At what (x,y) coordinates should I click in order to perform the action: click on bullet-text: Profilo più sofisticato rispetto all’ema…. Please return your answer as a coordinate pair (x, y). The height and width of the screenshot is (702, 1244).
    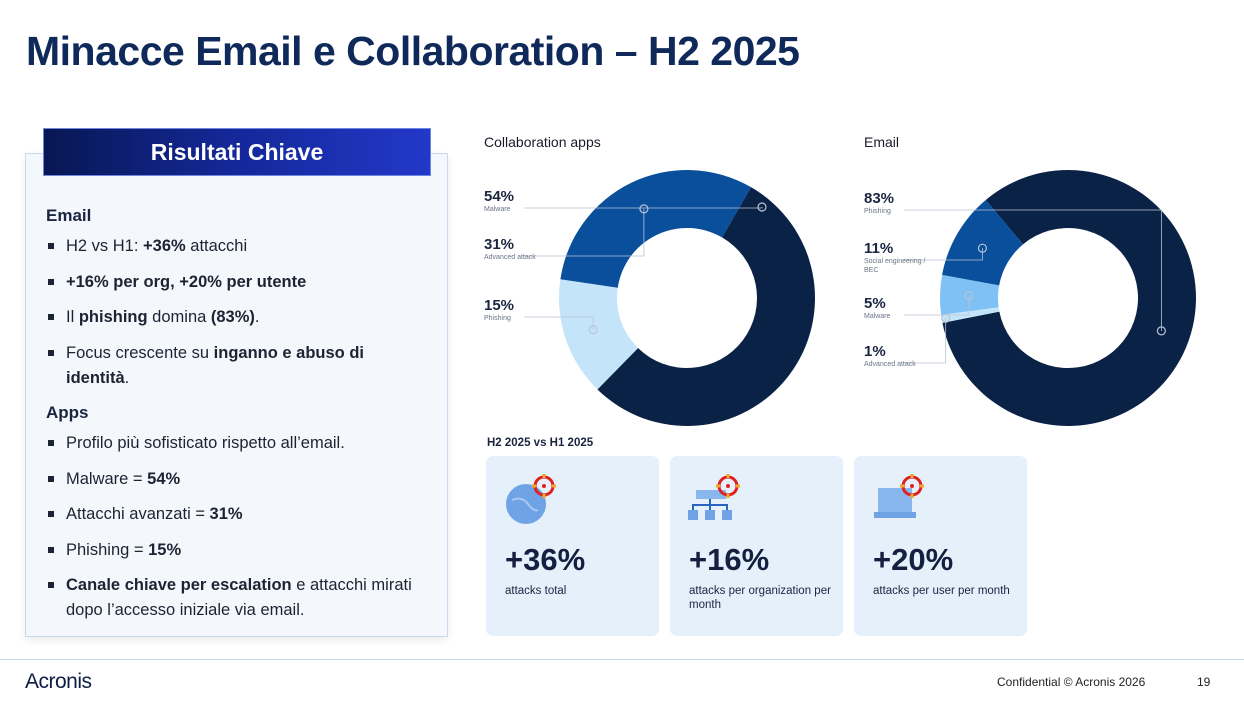
    Looking at the image, I should click on (205, 443).